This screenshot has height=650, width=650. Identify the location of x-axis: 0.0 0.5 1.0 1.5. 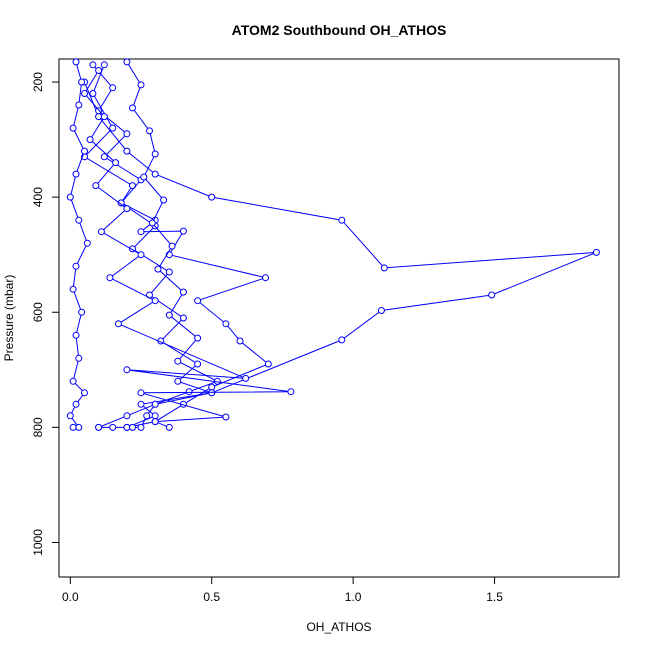
(282, 590).